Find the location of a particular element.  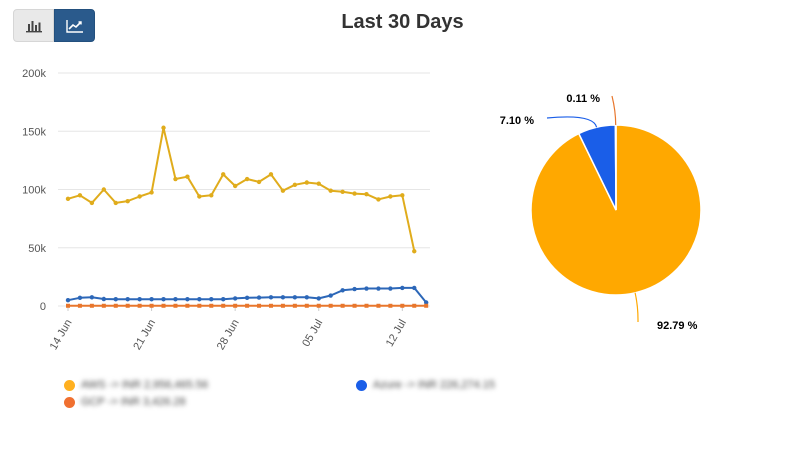

bar-chart-button is located at coordinates (33, 25).